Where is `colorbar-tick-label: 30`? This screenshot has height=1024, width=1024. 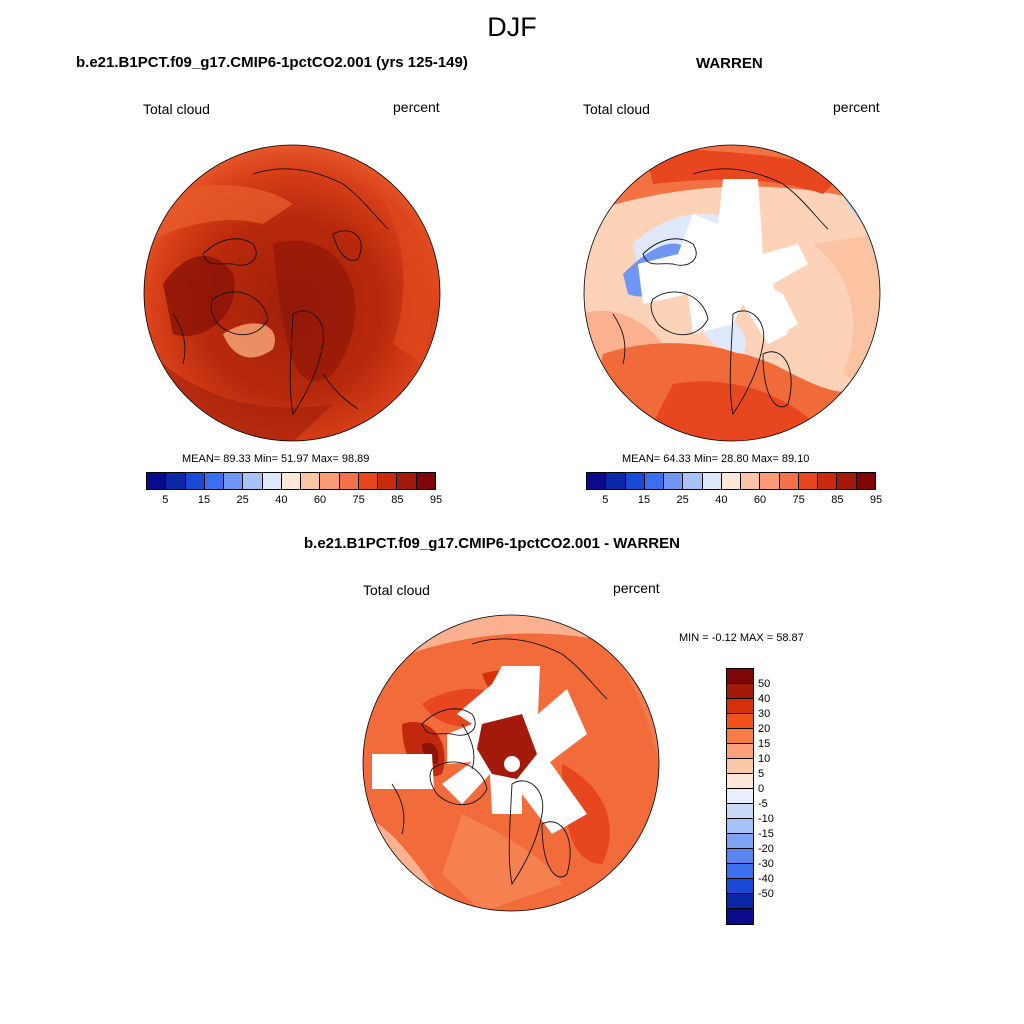
colorbar-tick-label: 30 is located at coordinates (764, 714).